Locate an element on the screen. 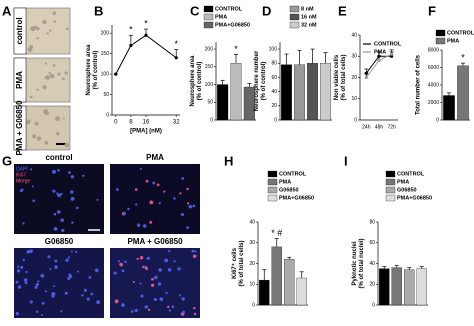  point is located at coordinates (131, 45).